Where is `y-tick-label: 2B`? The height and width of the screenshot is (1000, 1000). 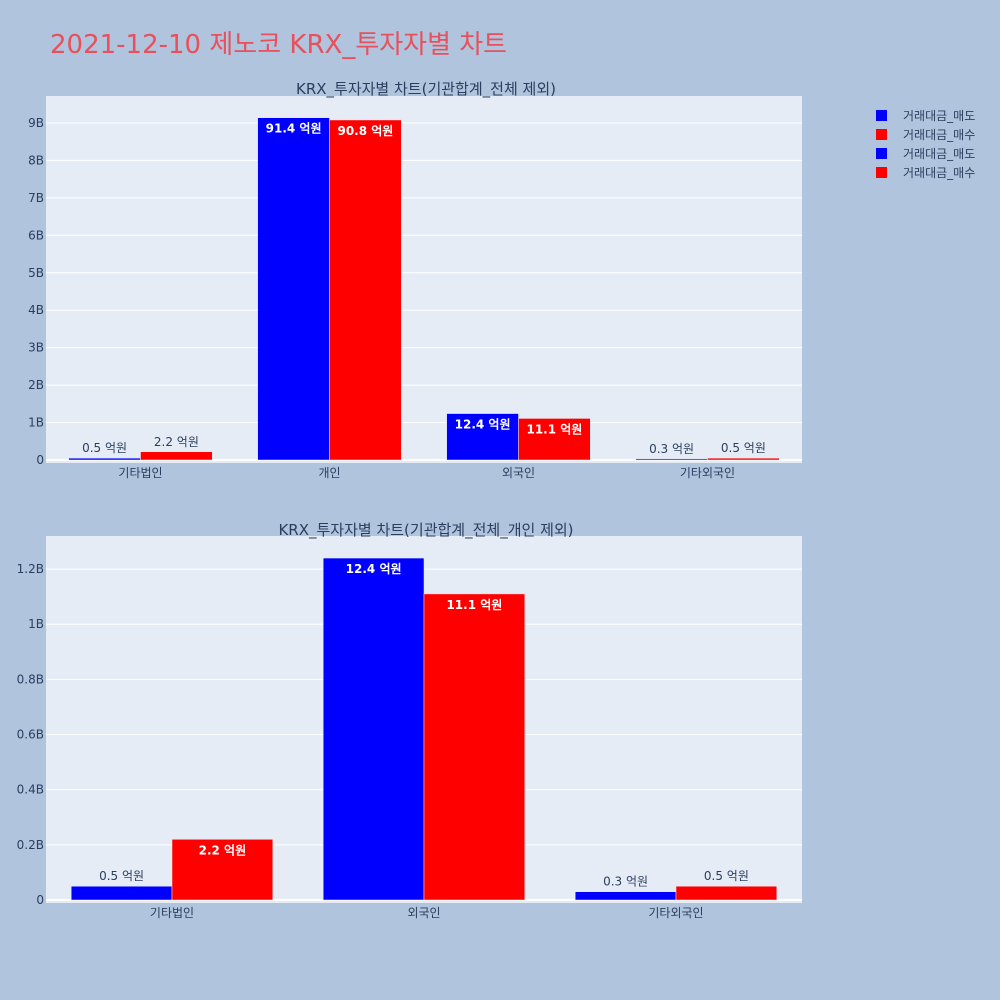
y-tick-label: 2B is located at coordinates (36, 385).